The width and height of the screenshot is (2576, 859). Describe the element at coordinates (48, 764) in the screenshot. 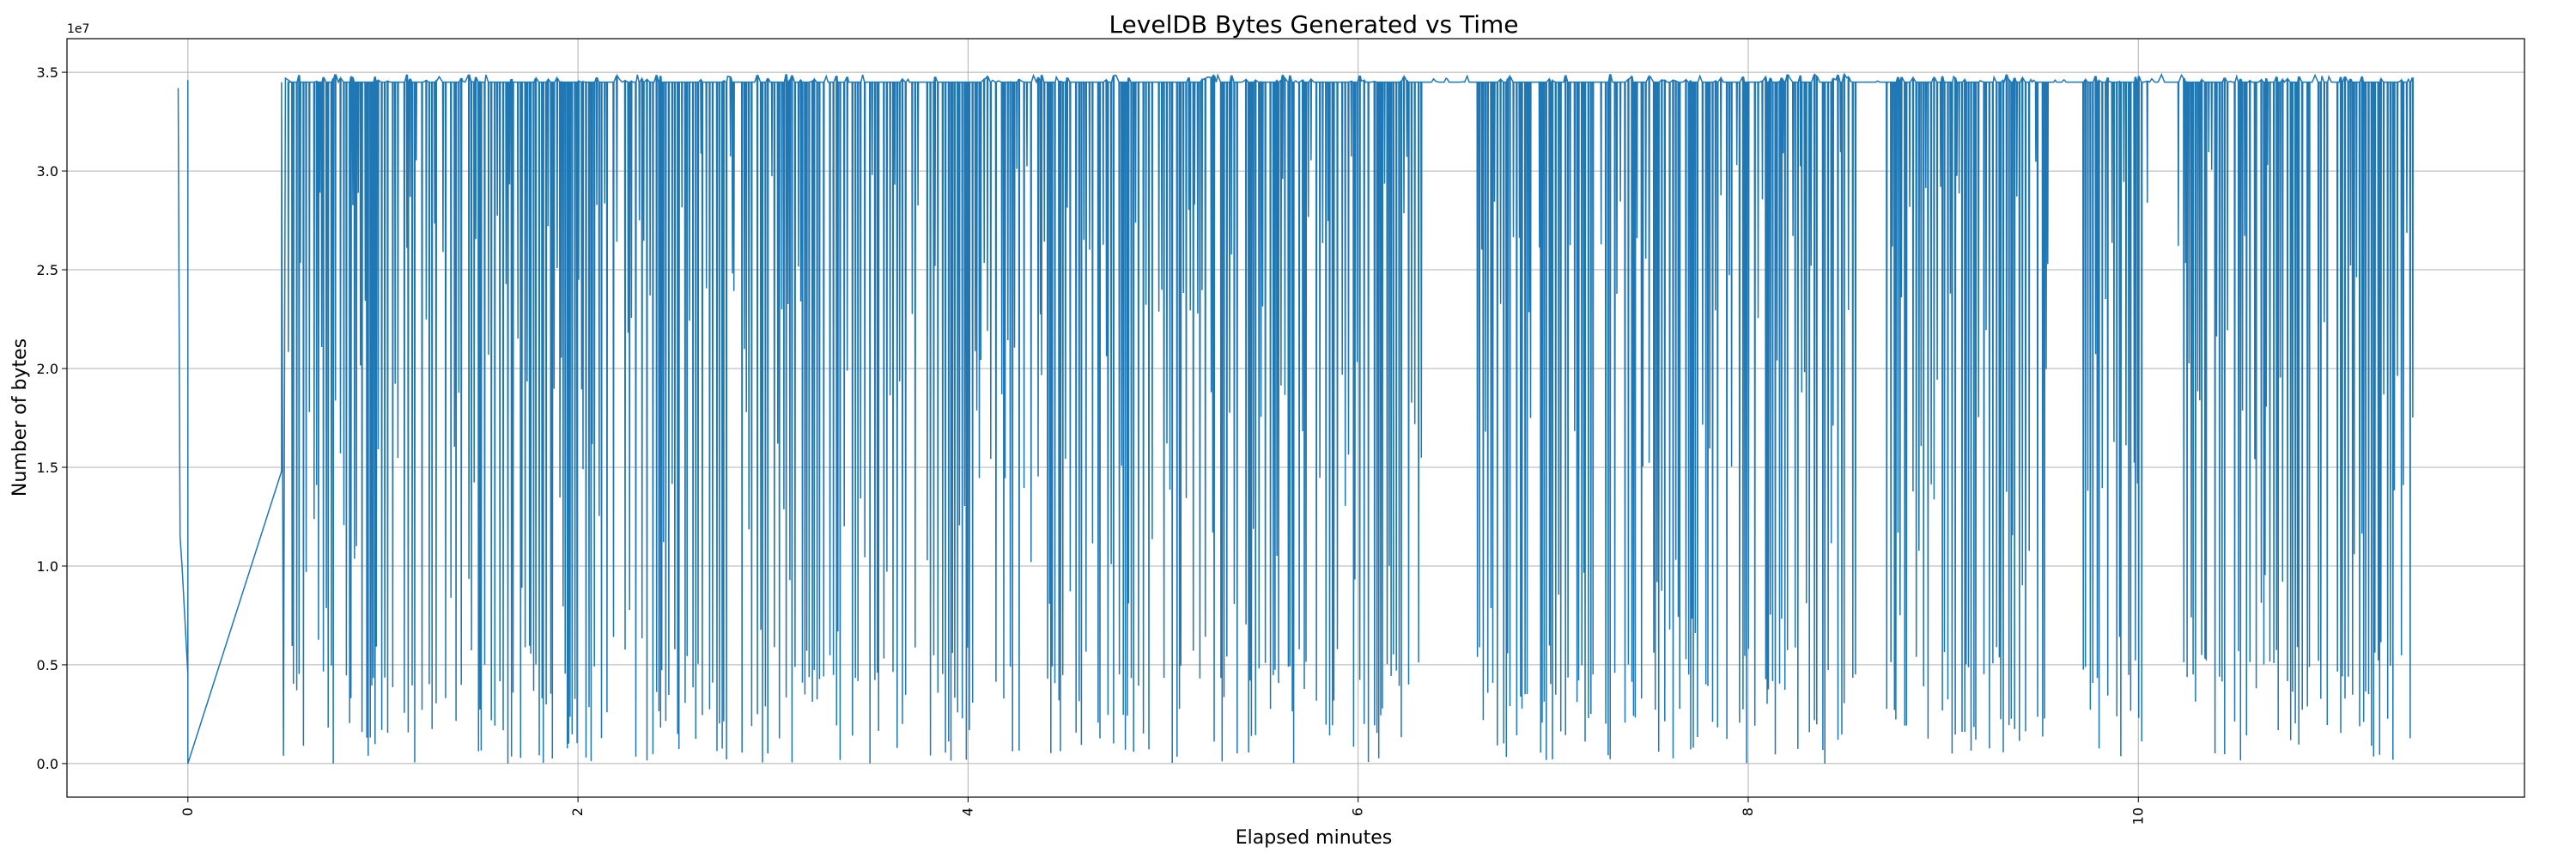

I see `y-tick-label: 0.0` at that location.